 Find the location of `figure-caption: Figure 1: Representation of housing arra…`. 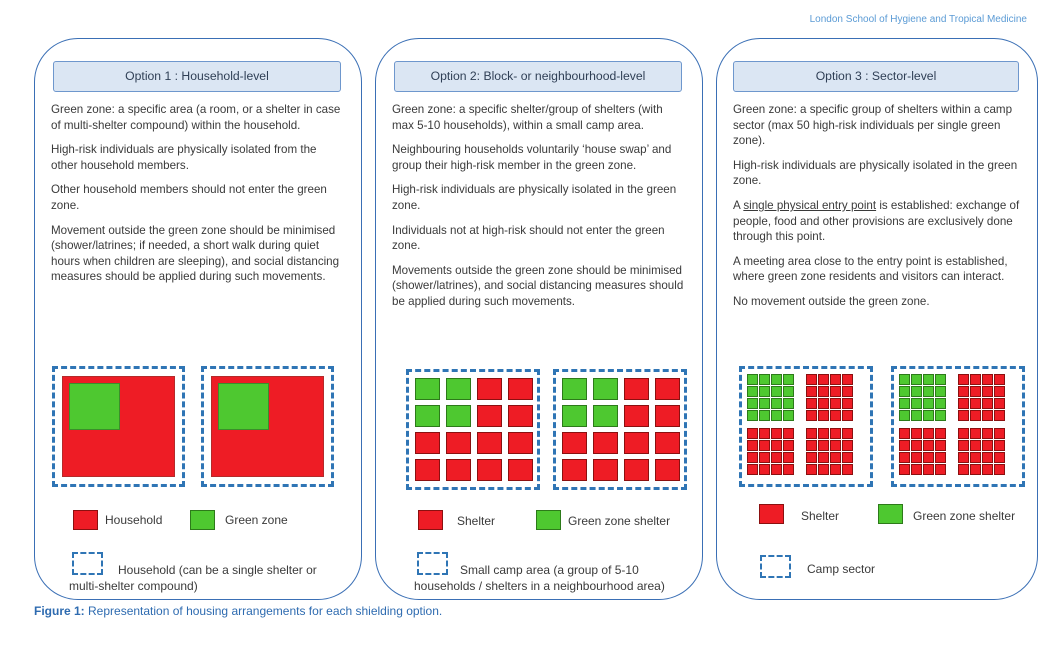

figure-caption: Figure 1: Representation of housing arra… is located at coordinates (238, 611).